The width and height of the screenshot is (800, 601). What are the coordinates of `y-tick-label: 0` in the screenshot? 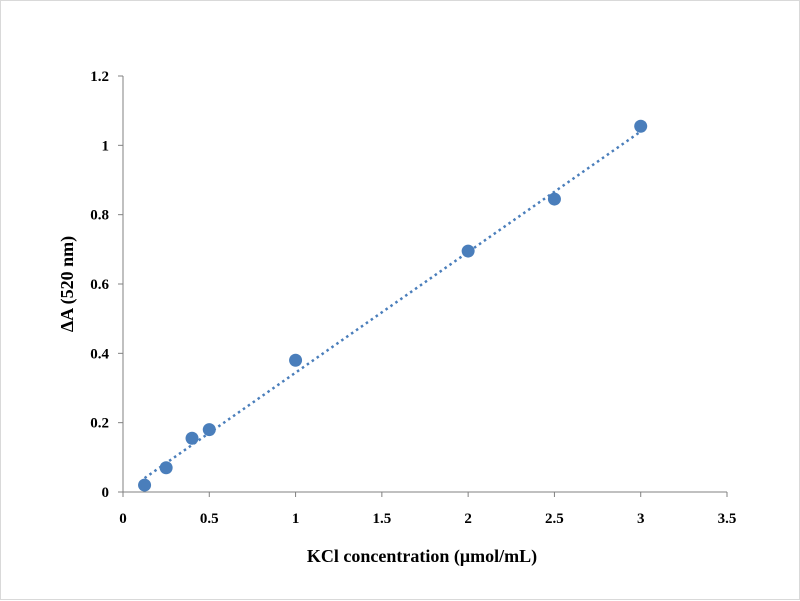 It's located at (106, 493).